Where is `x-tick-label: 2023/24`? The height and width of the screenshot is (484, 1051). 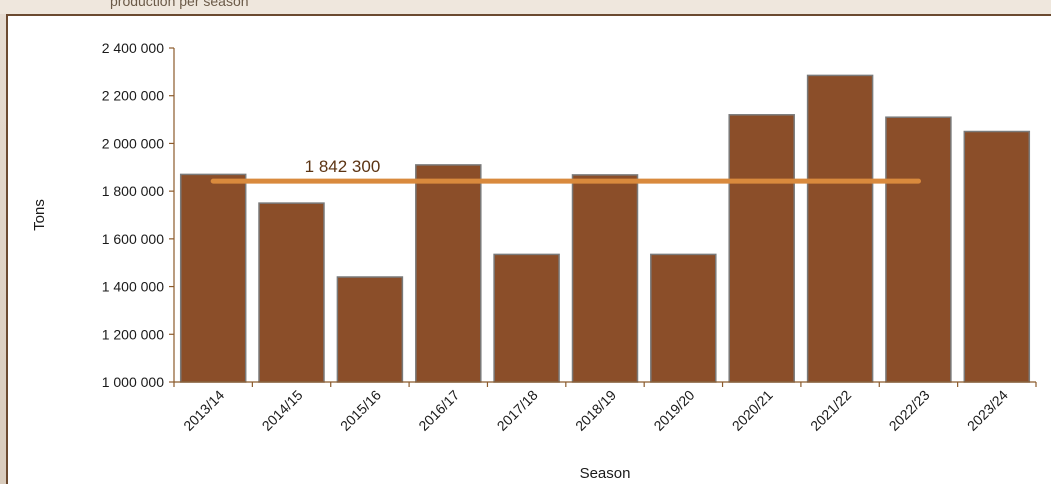 x-tick-label: 2023/24 is located at coordinates (987, 410).